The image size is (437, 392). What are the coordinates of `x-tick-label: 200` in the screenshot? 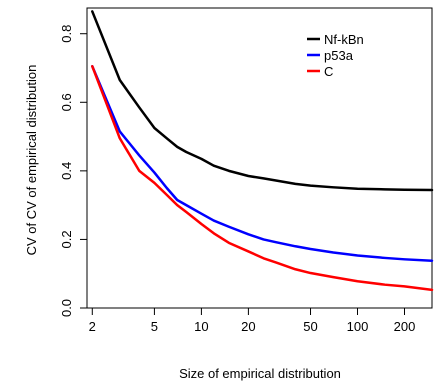 It's located at (405, 326).